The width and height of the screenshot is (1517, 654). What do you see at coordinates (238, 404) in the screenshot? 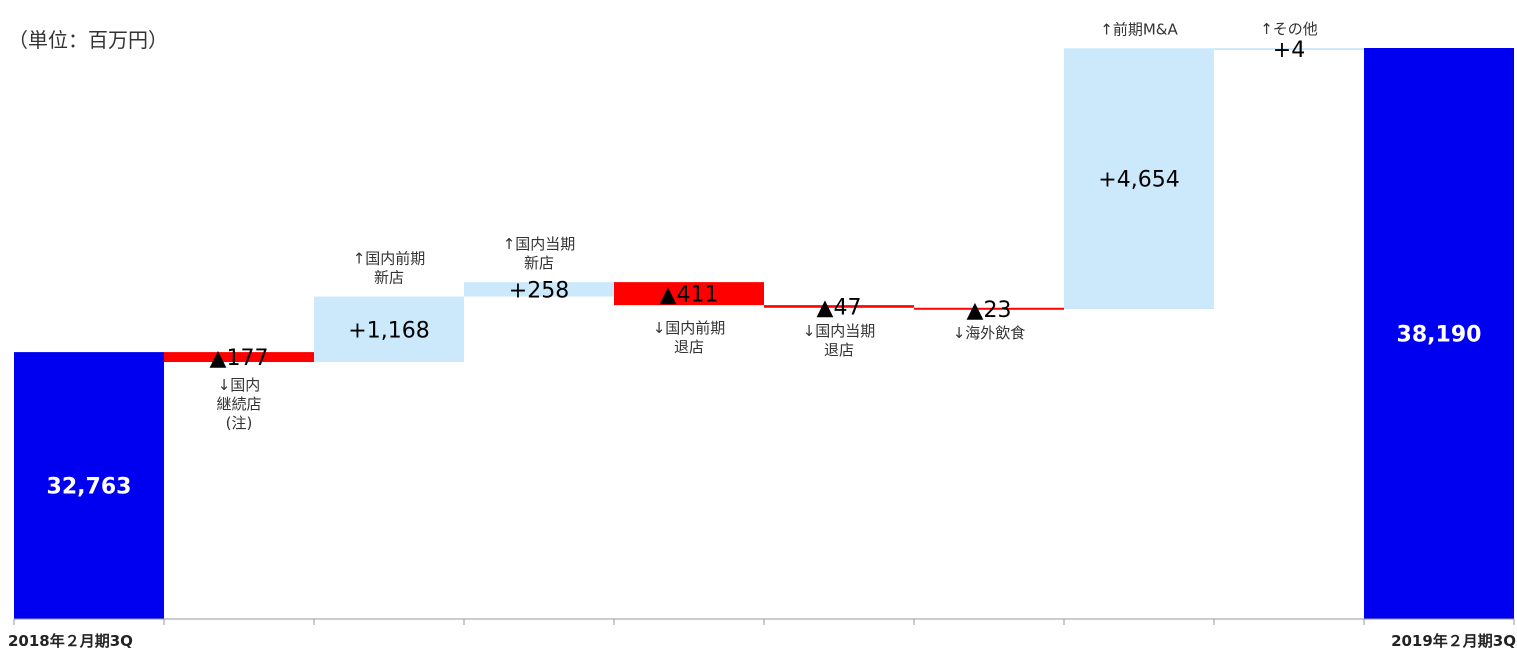
I see `category-label-1-1: 継続店` at bounding box center [238, 404].